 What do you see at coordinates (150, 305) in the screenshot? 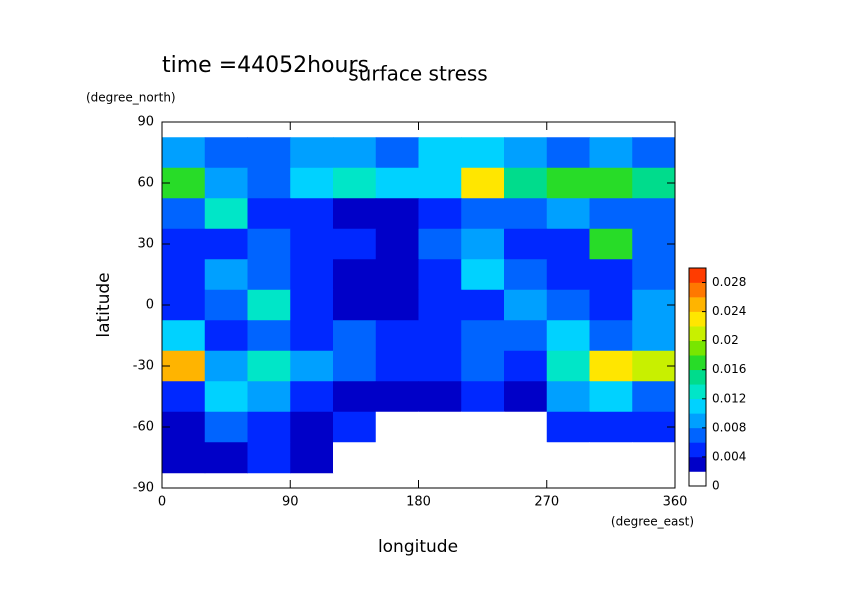
I see `y-tick-label: 0` at bounding box center [150, 305].